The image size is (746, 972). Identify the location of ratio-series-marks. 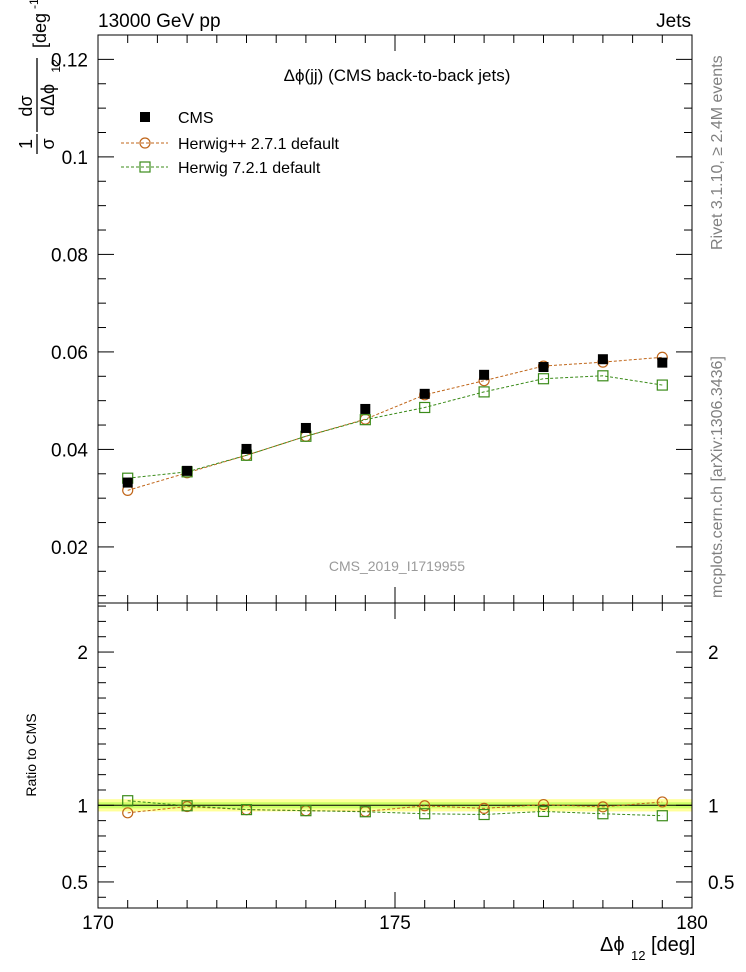
(395, 808).